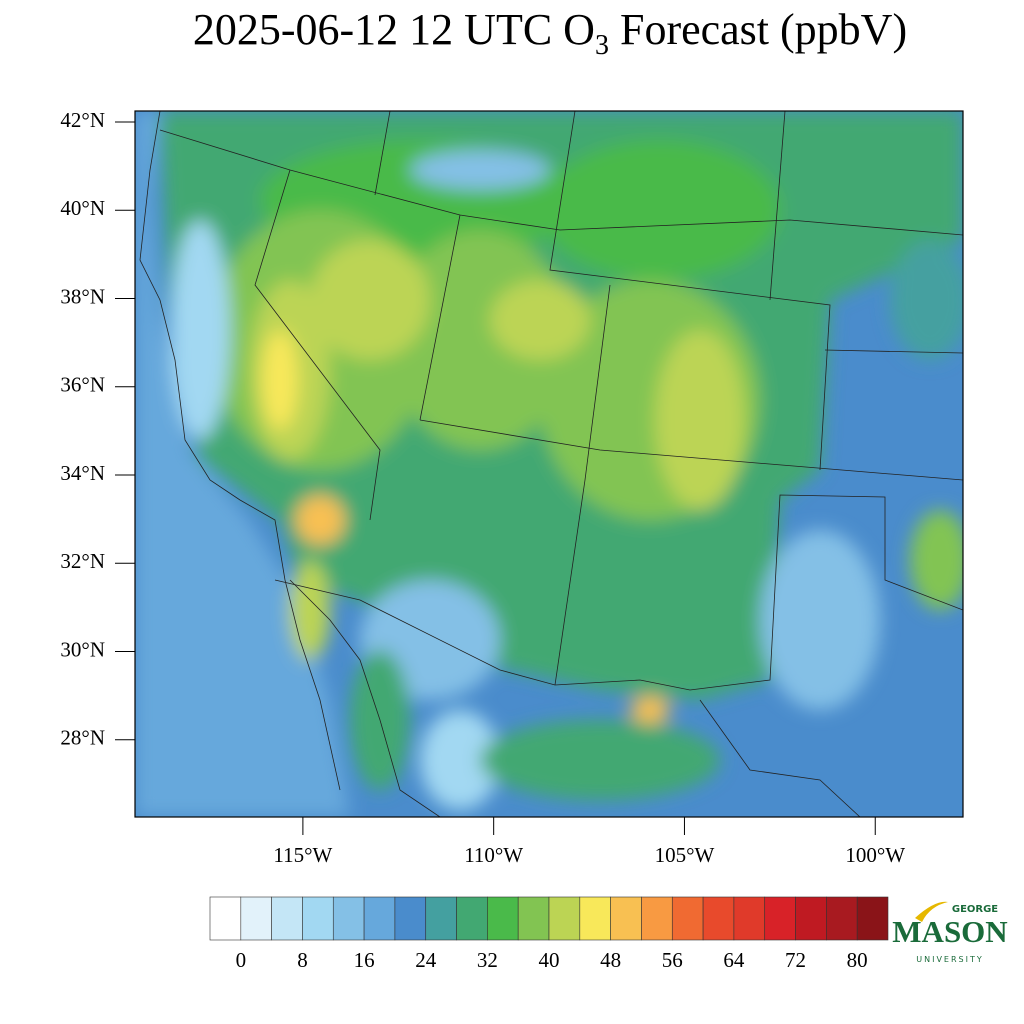 The image size is (1024, 1024). Describe the element at coordinates (82, 473) in the screenshot. I see `y-tick-label: 34°N` at that location.